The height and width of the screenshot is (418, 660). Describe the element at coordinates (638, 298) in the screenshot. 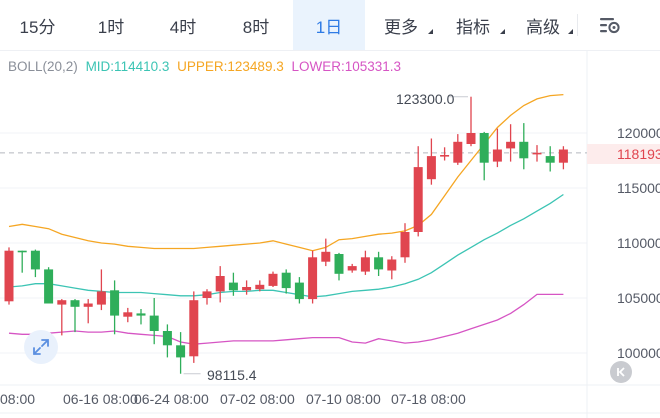

I see `y-tick: 105000.0` at that location.